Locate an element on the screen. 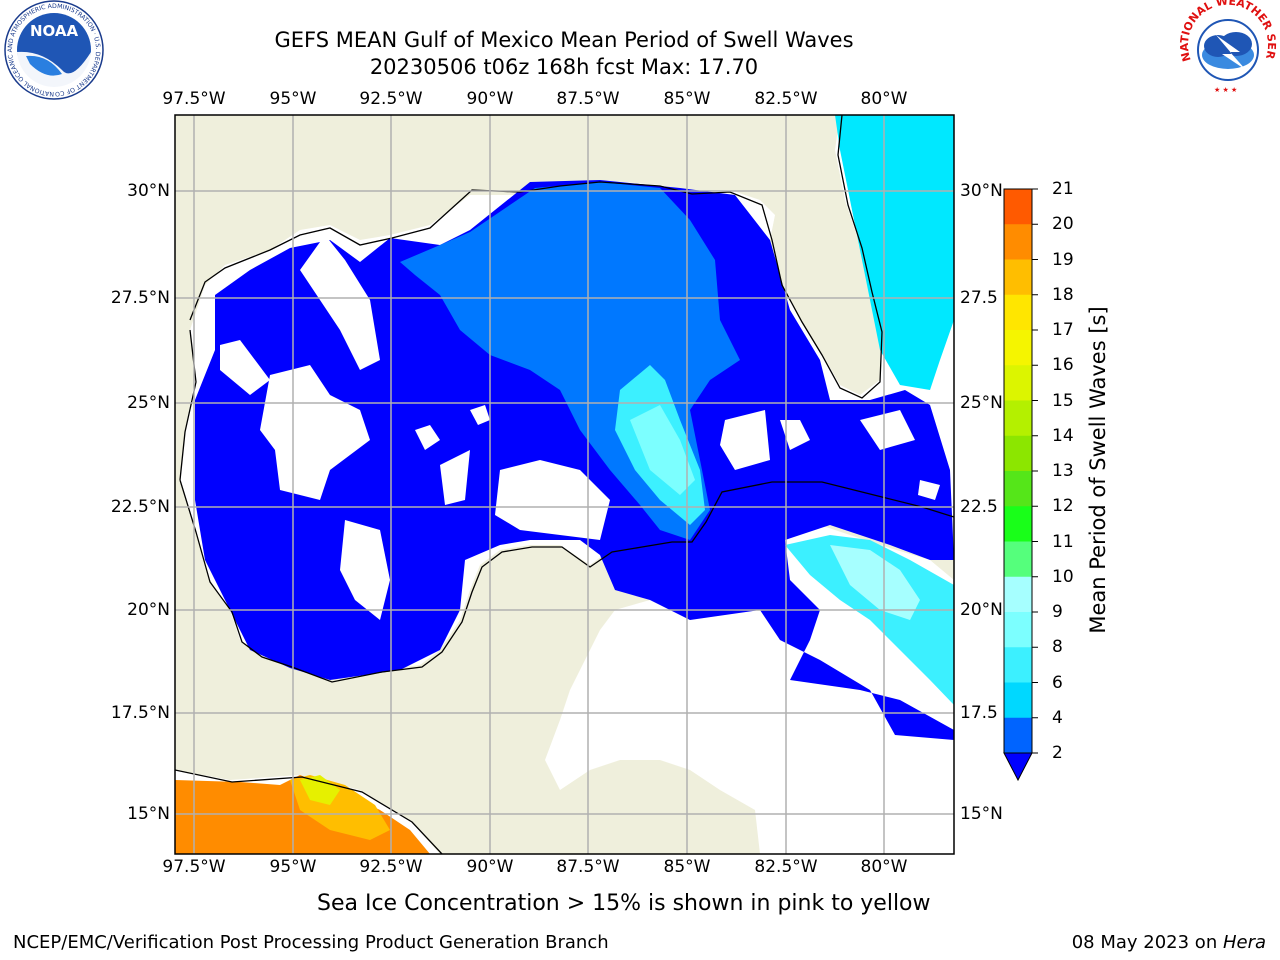 This screenshot has width=1280, height=960. lon-tick-bottom: 82.5°W is located at coordinates (786, 867).